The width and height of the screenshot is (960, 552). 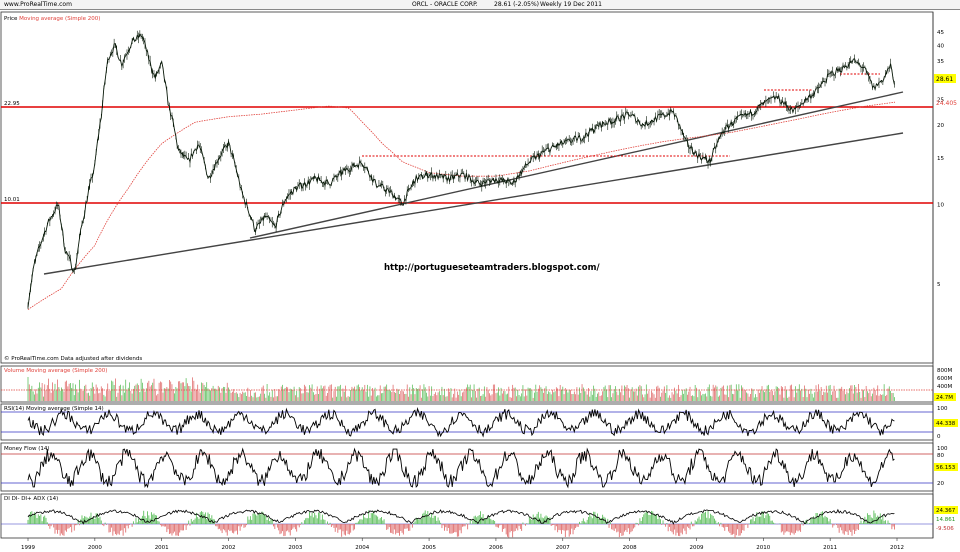 I want to click on last-price-box, so click(x=945, y=78).